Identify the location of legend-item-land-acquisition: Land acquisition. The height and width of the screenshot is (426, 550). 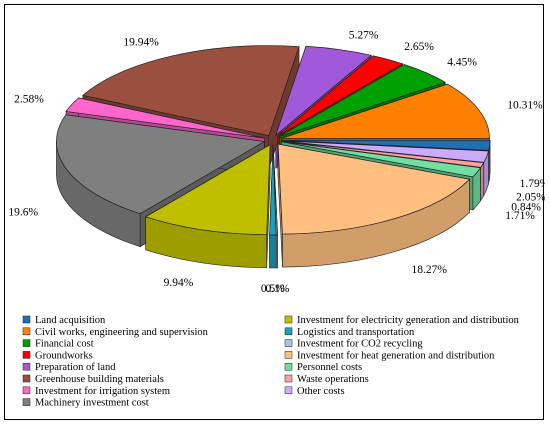
(64, 320).